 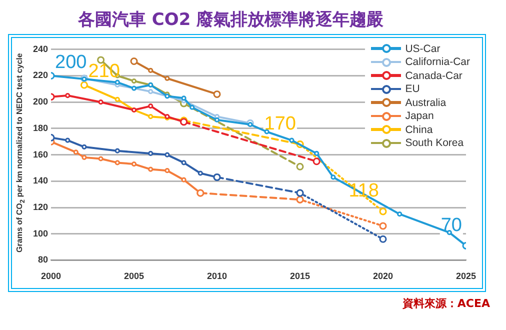 I want to click on legend-label: California-Car, so click(x=437, y=62).